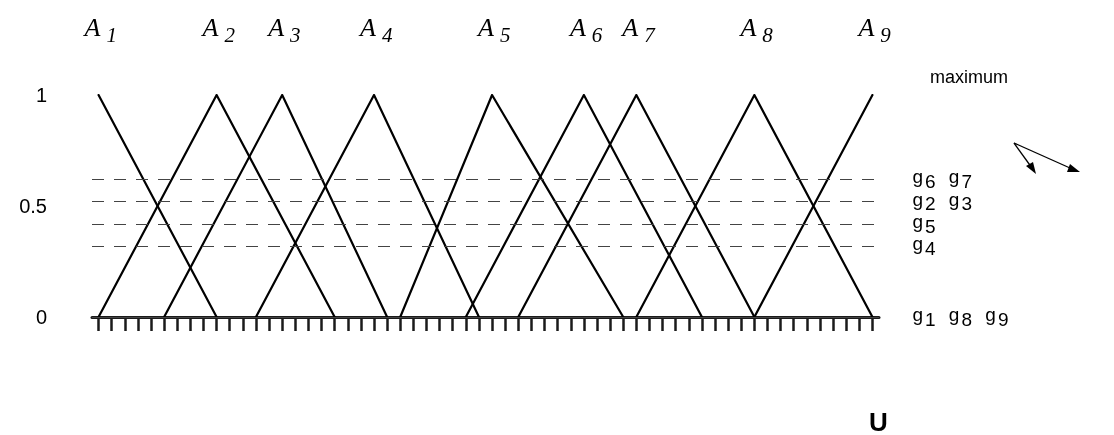  I want to click on series-label: A$_{8}$, so click(756, 30).